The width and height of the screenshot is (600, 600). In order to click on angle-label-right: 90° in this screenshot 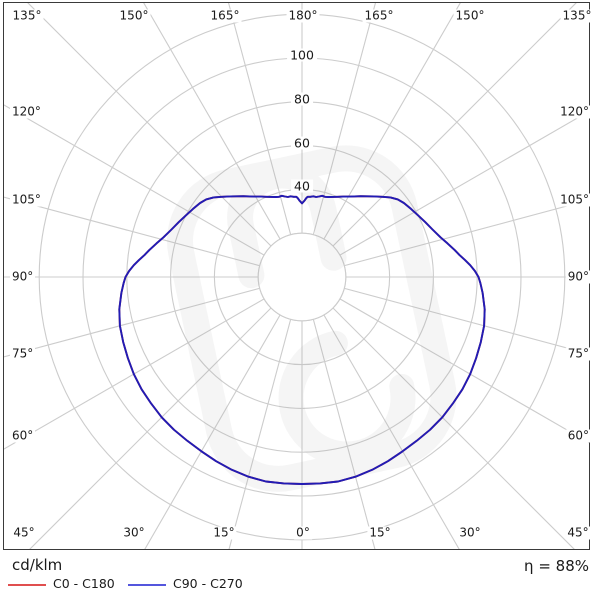, I will do `click(578, 276)`.